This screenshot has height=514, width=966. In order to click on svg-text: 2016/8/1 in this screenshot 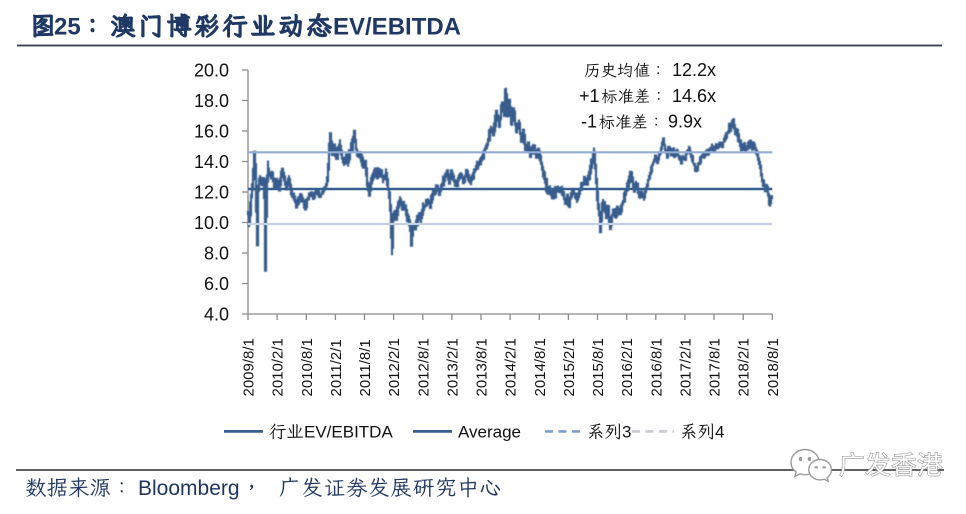, I will do `click(656, 367)`.